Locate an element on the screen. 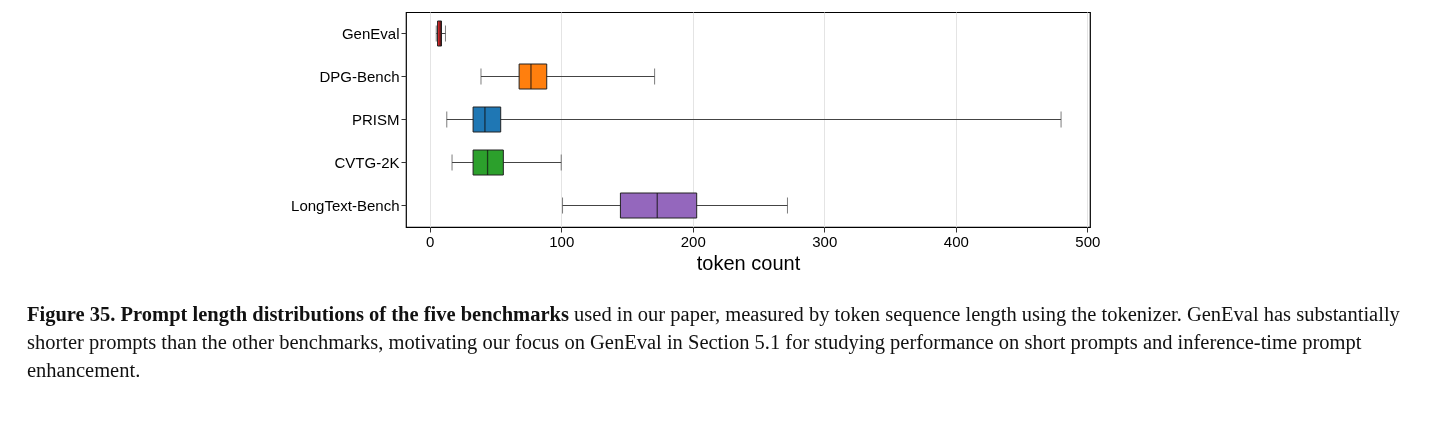 The height and width of the screenshot is (421, 1442). text: Figure 35. Prompt length distributions of the five benchmarks is located at coordinates (298, 314).